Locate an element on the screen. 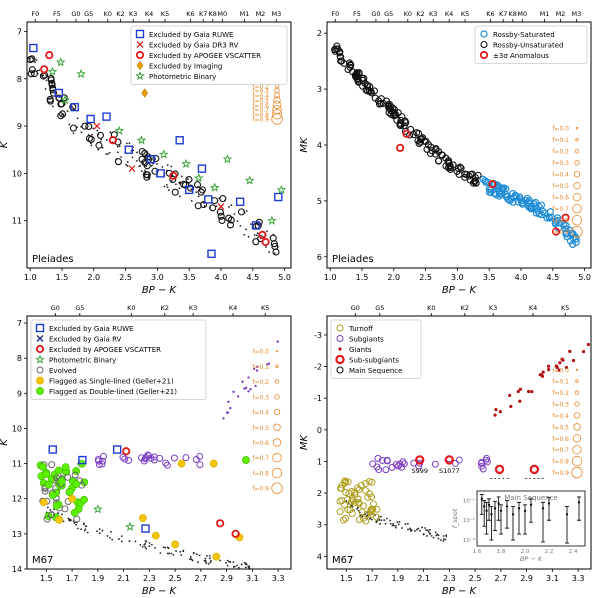 The height and width of the screenshot is (598, 598). inset-x-tick-label: 2.0 is located at coordinates (525, 552).